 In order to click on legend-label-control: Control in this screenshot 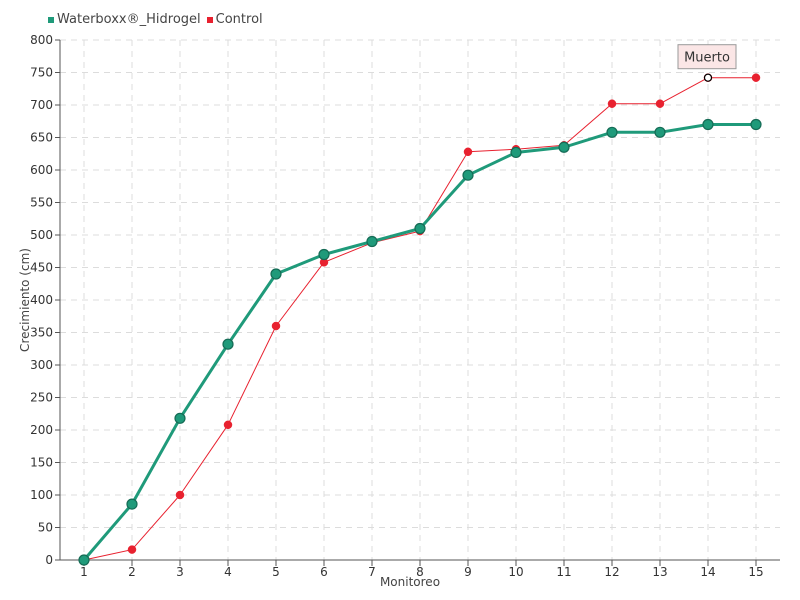, I will do `click(239, 19)`.